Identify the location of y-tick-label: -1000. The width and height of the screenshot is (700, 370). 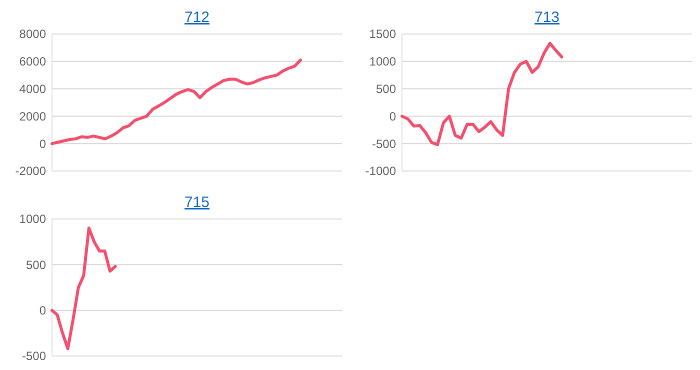
(380, 171).